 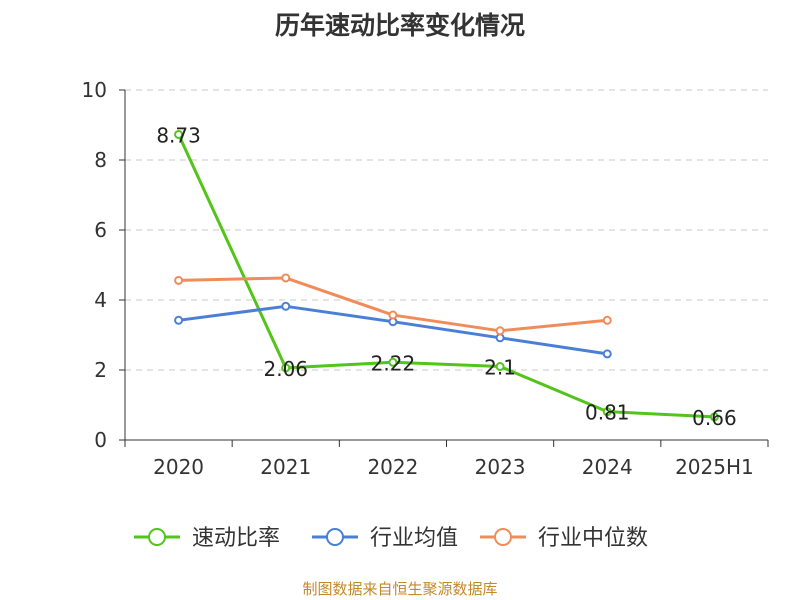 I want to click on legend: 速动比率 行业均值 行业中位数, so click(x=391, y=538).